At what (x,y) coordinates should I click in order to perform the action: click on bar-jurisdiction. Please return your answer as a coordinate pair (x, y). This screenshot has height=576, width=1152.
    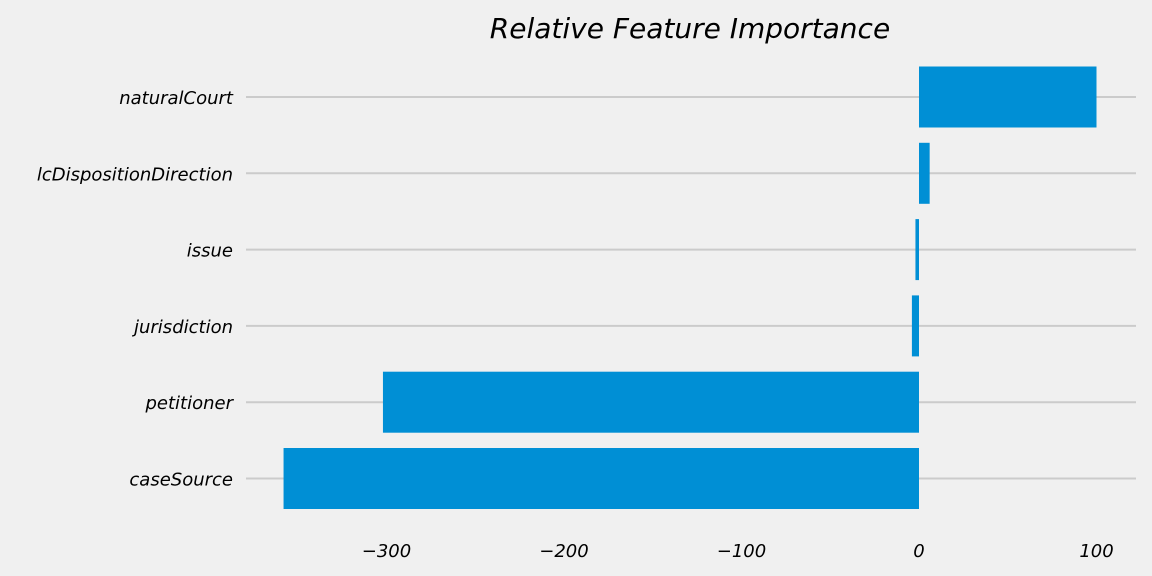
    Looking at the image, I should click on (915, 326).